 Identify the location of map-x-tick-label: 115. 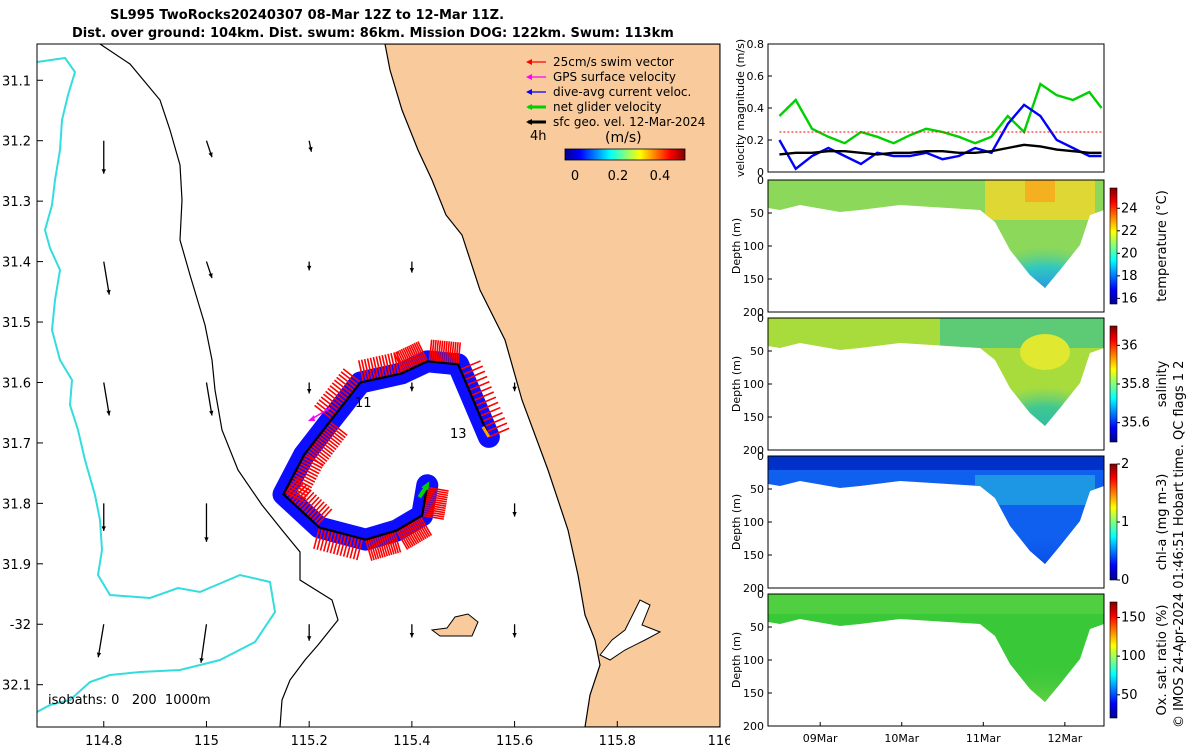
(206, 741).